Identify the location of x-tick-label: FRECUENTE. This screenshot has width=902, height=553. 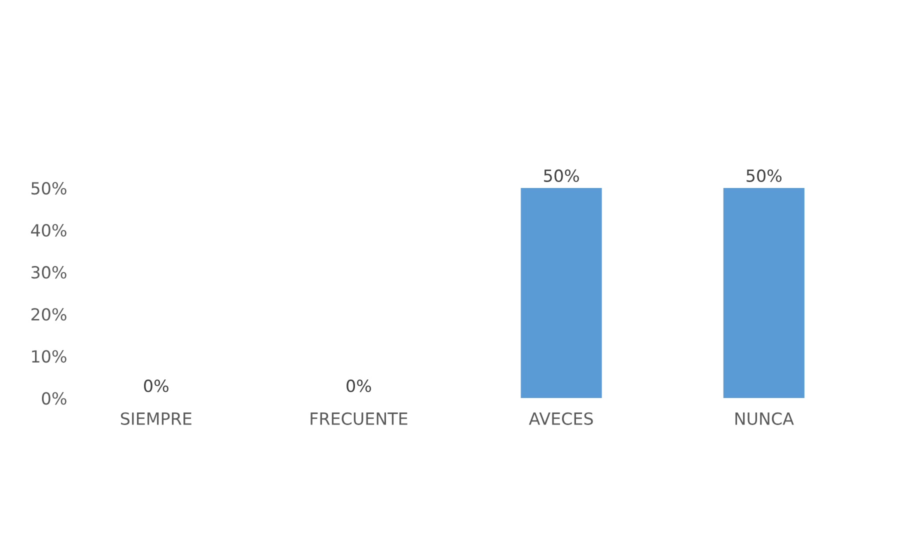
(359, 418).